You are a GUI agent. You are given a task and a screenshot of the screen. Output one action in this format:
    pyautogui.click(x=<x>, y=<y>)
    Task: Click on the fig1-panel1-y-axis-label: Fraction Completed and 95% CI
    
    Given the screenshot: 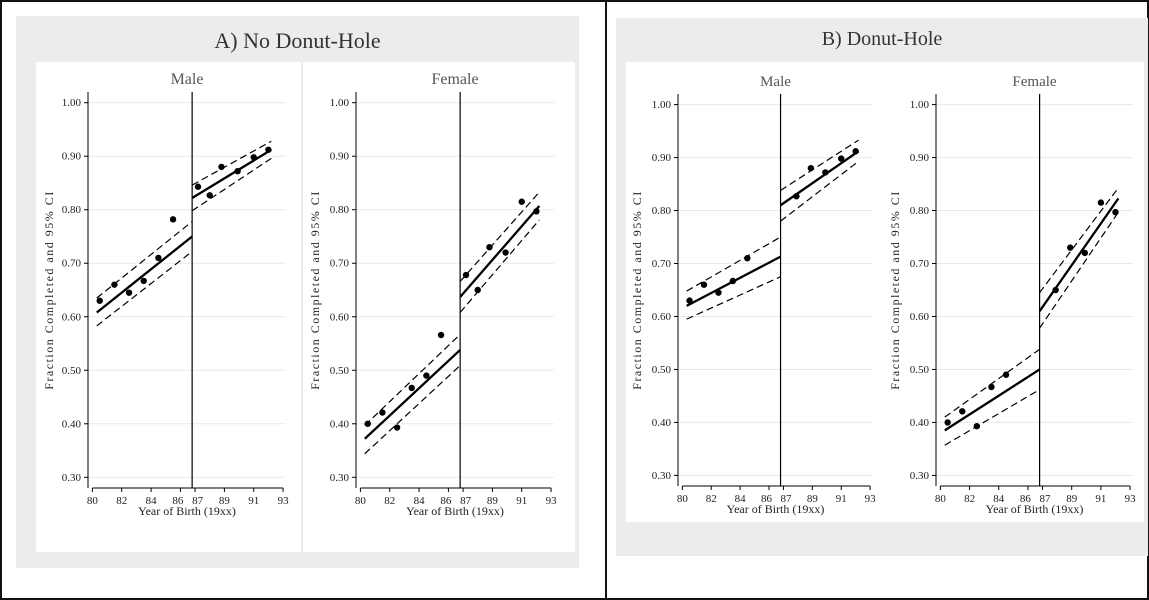 What is the action you would take?
    pyautogui.click(x=895, y=289)
    